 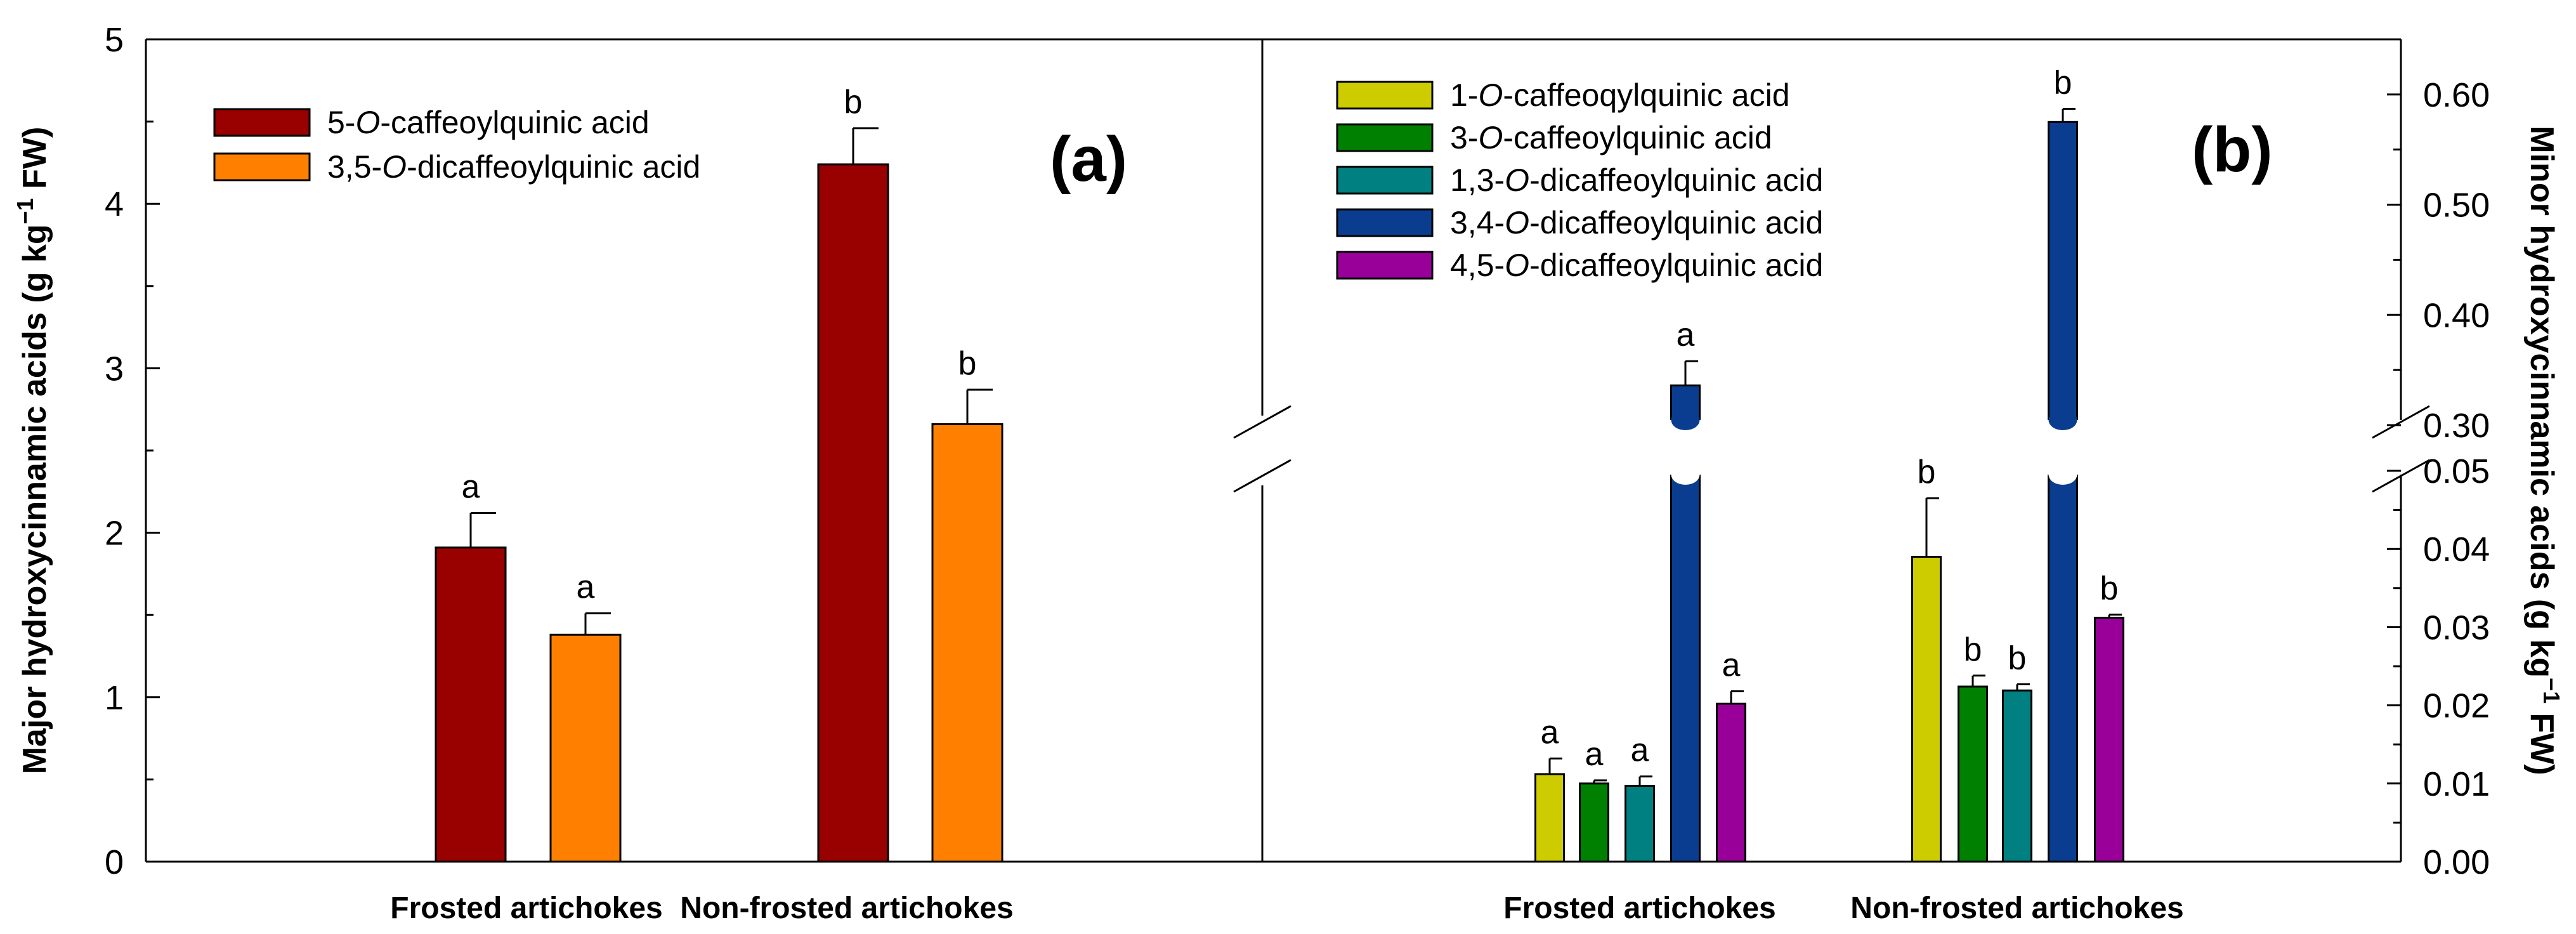 What do you see at coordinates (1089, 159) in the screenshot?
I see `panel-label-a: (a)` at bounding box center [1089, 159].